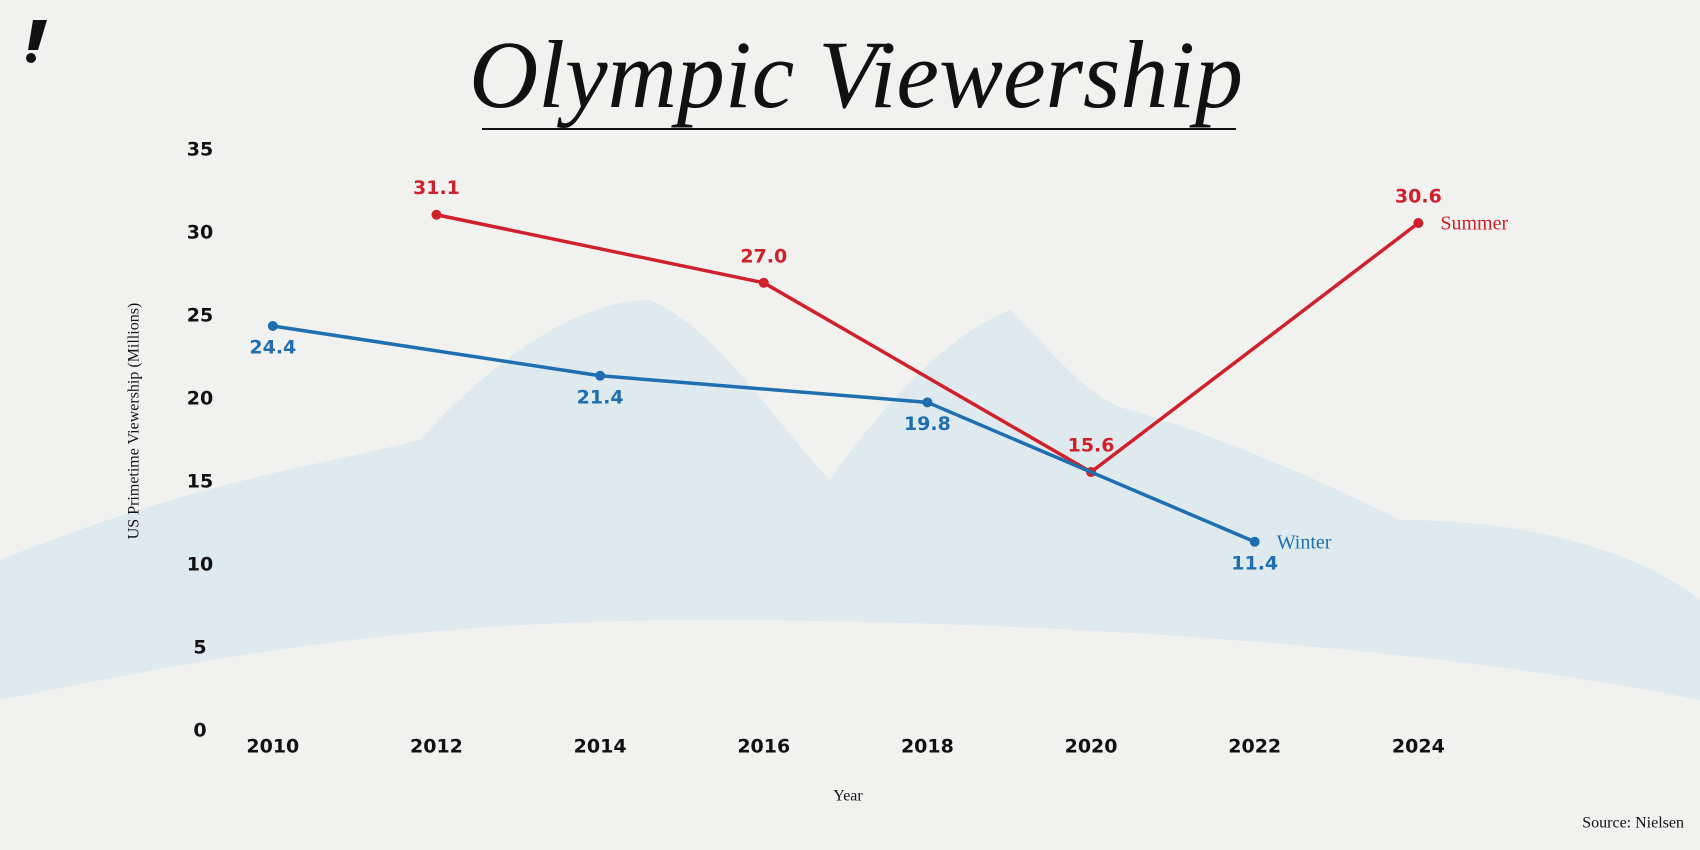 This screenshot has height=850, width=1700. I want to click on x-tick-label: 2014, so click(600, 747).